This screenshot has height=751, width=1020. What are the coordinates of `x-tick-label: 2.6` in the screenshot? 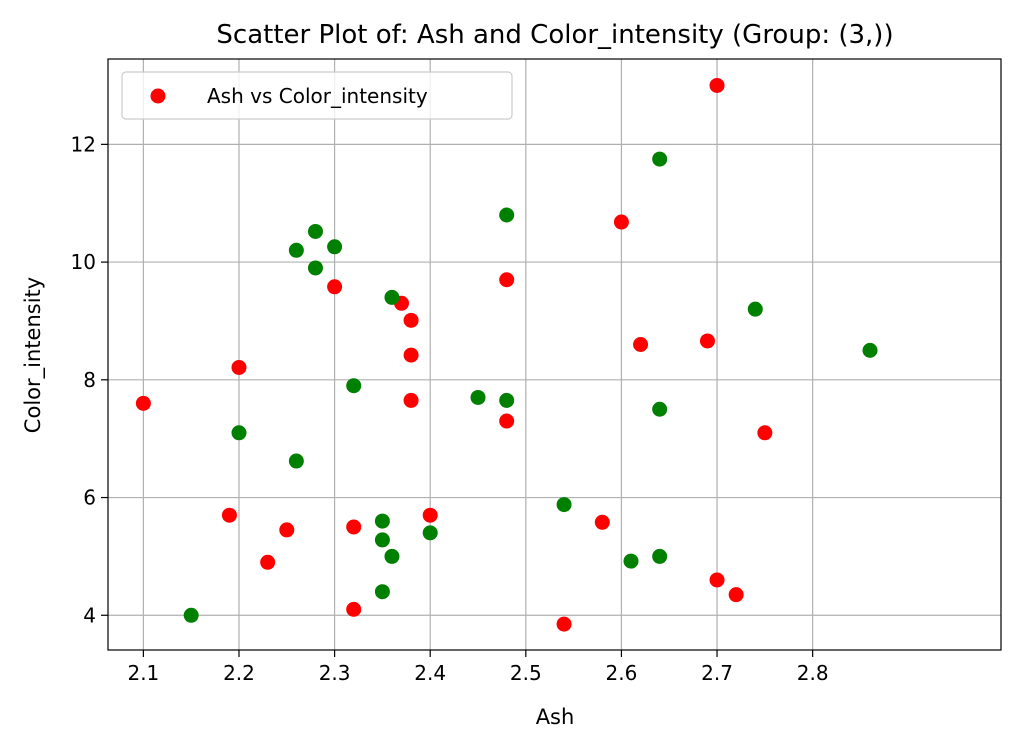 It's located at (622, 673).